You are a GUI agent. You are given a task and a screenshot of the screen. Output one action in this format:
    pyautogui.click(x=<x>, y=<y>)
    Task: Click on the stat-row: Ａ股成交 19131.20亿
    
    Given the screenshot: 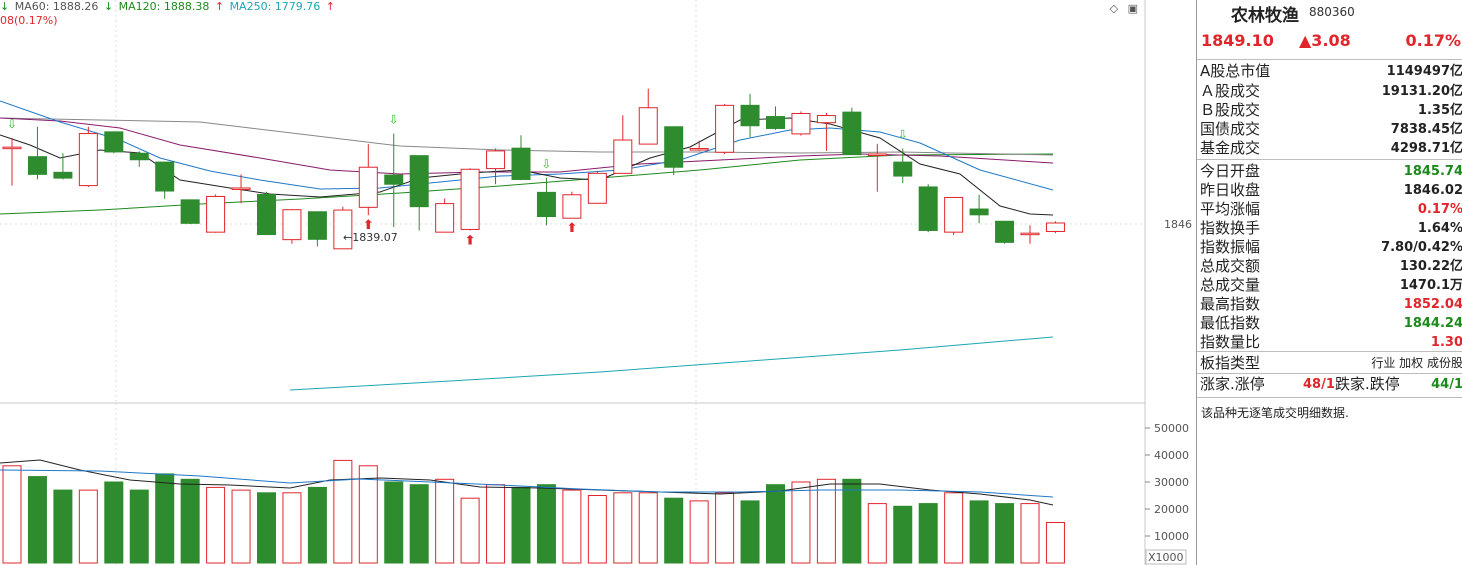 What is the action you would take?
    pyautogui.click(x=1329, y=91)
    